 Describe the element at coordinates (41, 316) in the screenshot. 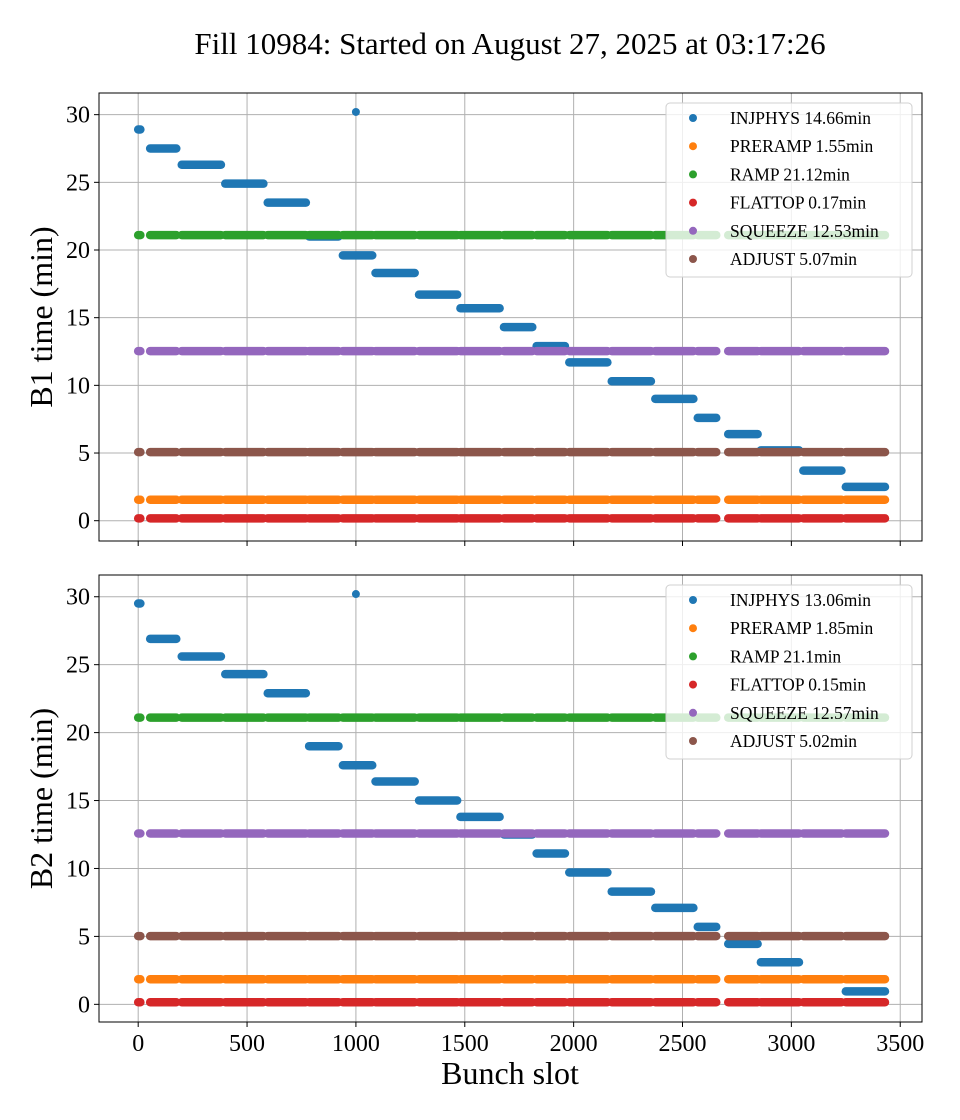

I see `y-axis-label: B1 time (min)` at that location.